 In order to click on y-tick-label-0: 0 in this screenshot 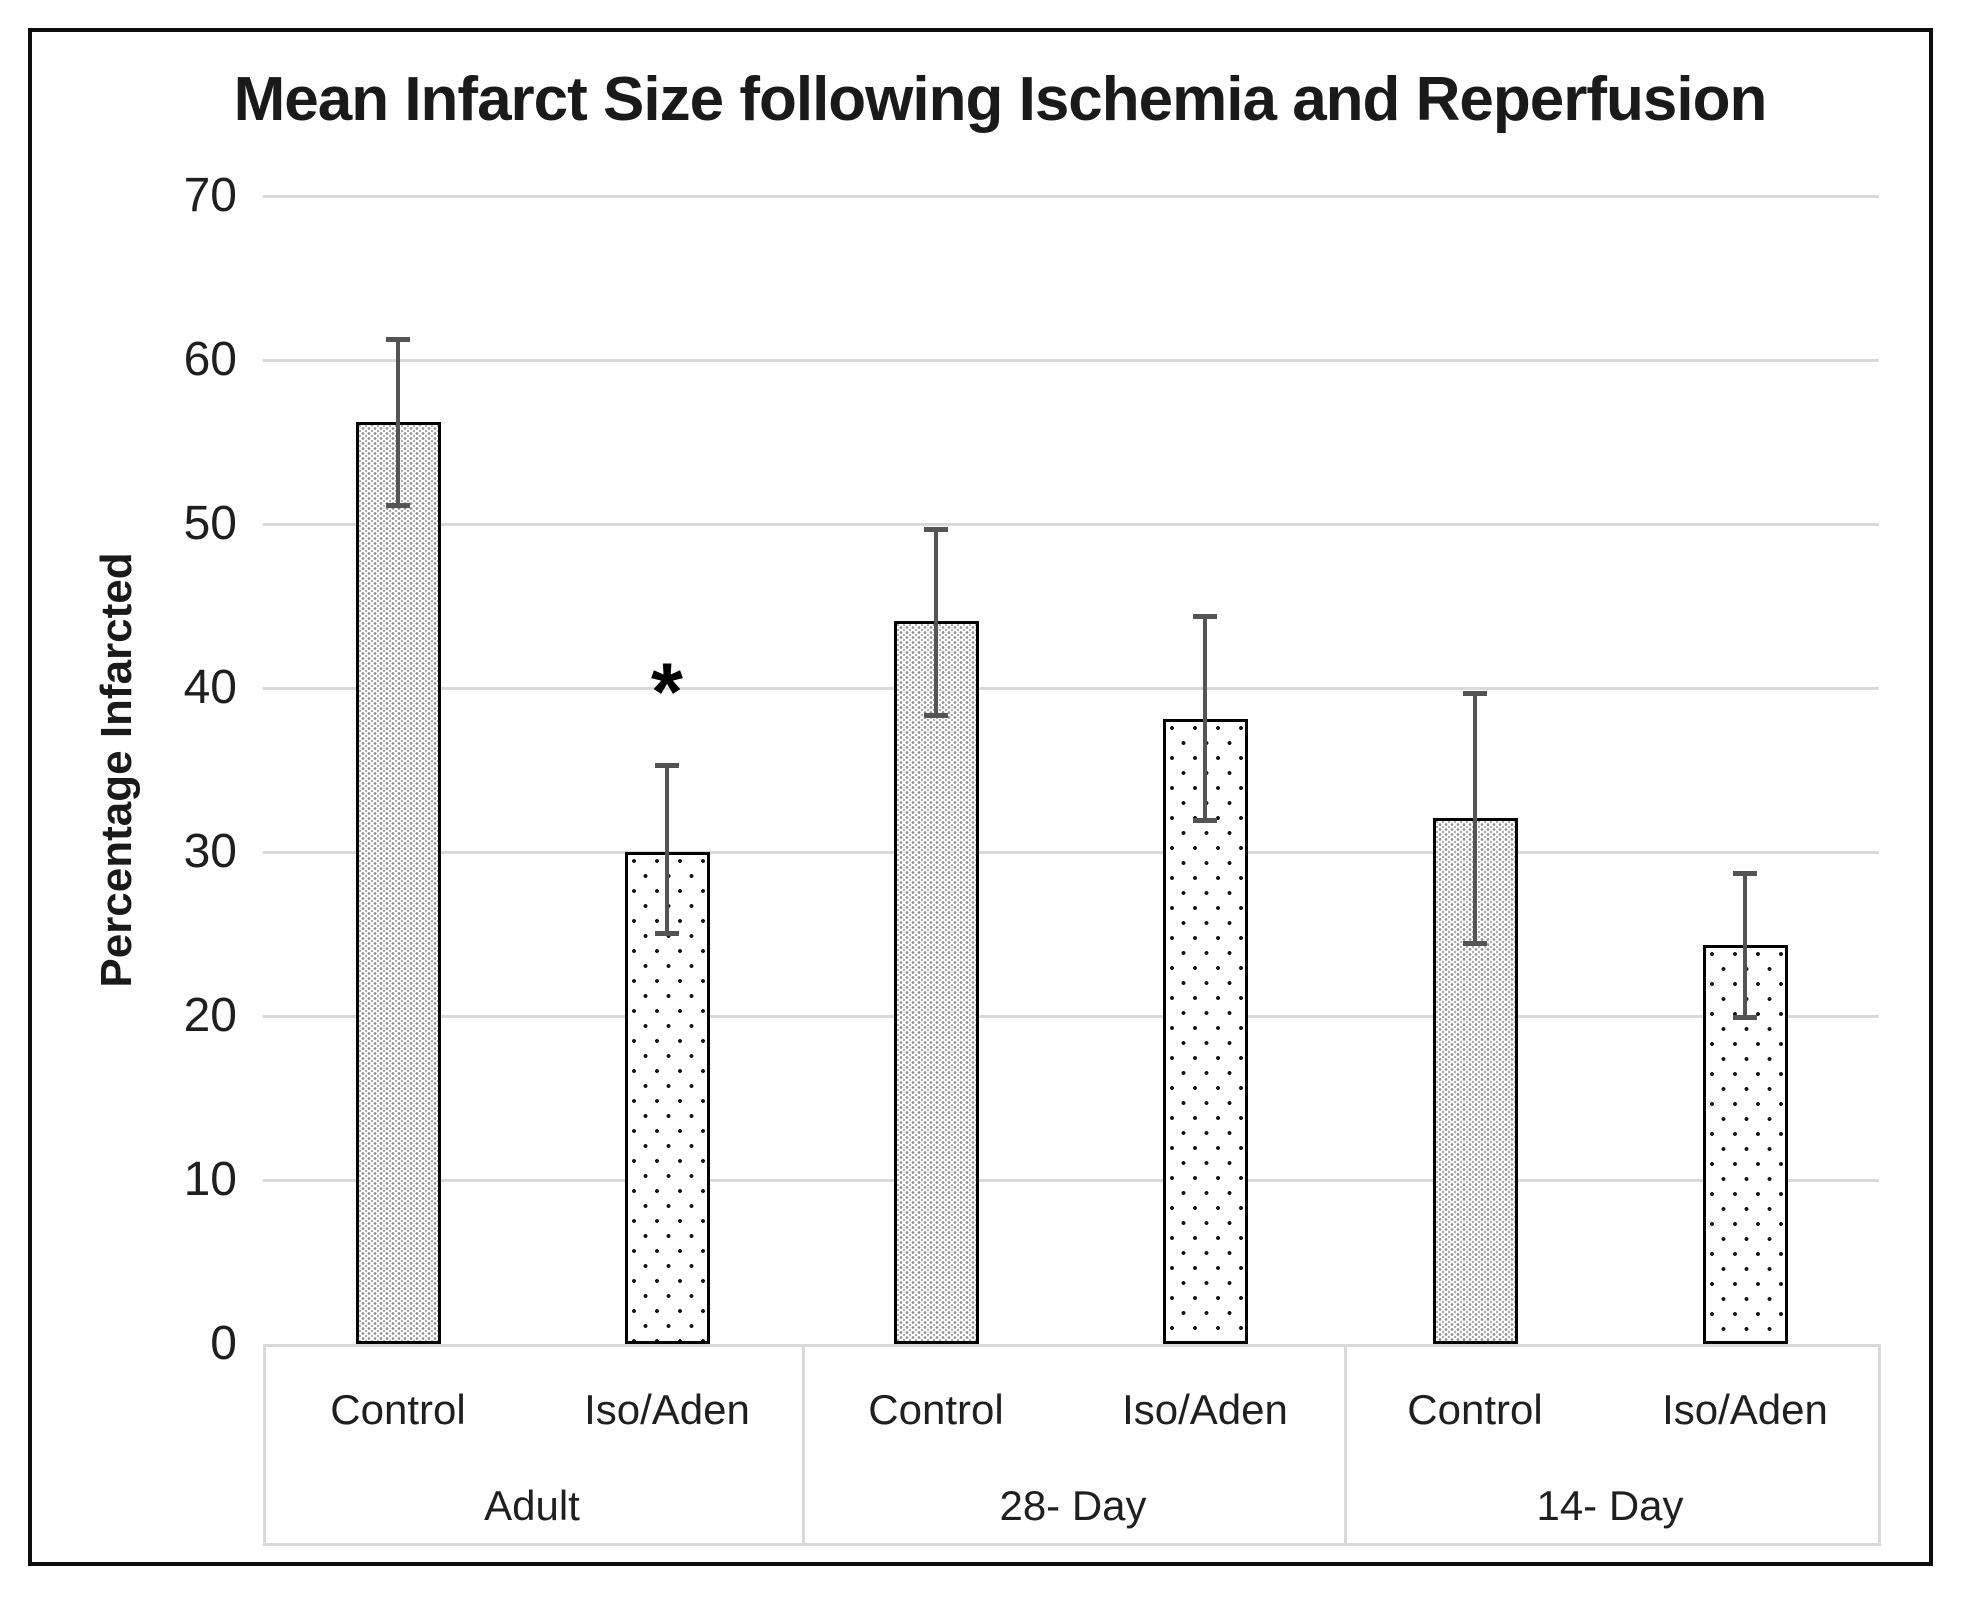, I will do `click(223, 1343)`.